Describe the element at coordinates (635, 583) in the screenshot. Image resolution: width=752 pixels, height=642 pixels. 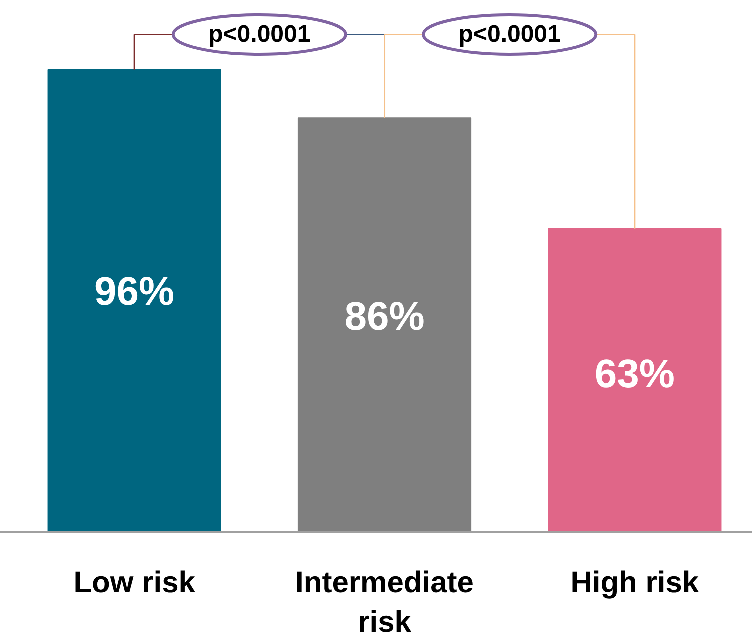
I see `x-tick-label: High risk` at that location.